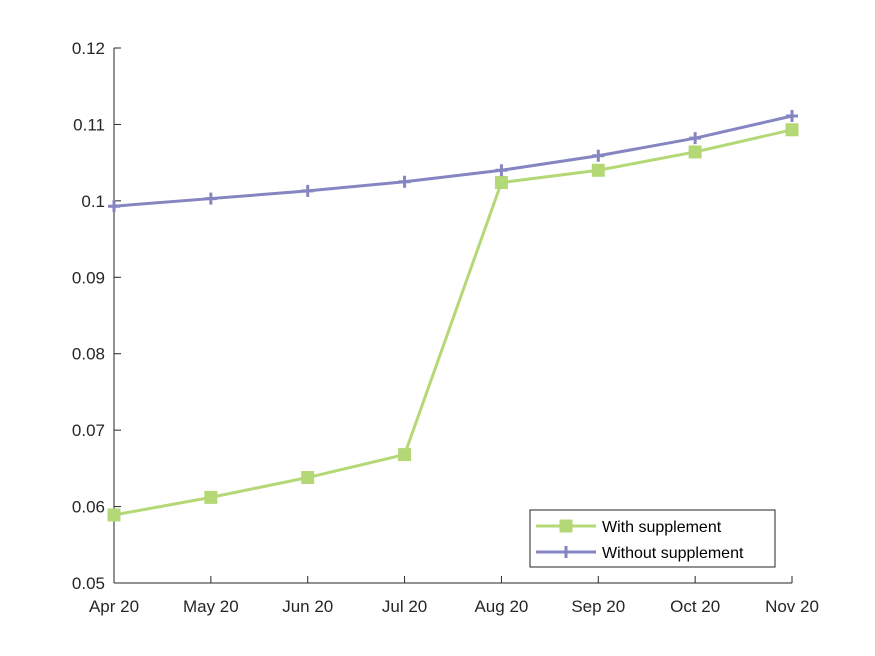 Image resolution: width=875 pixels, height=656 pixels. Describe the element at coordinates (88, 277) in the screenshot. I see `y-tick-label: 0.09` at that location.